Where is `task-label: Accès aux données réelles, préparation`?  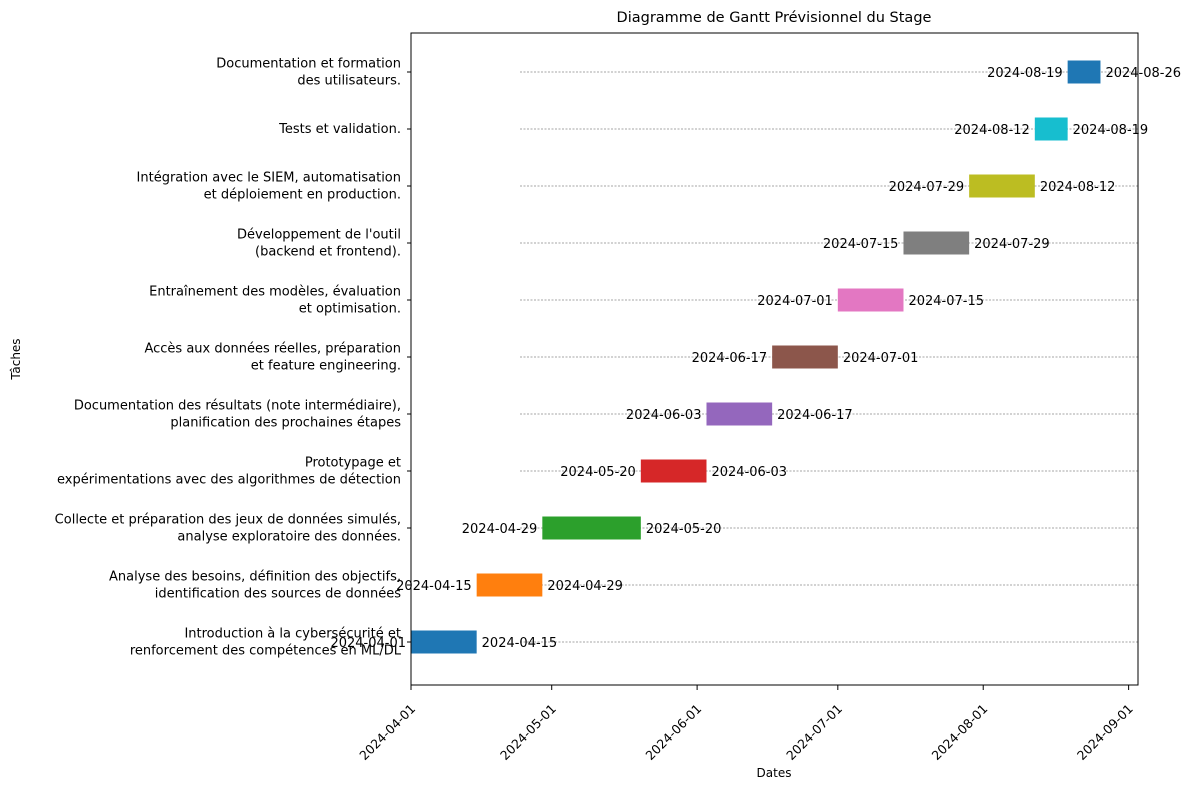
task-label: Accès aux données réelles, préparation is located at coordinates (272, 349).